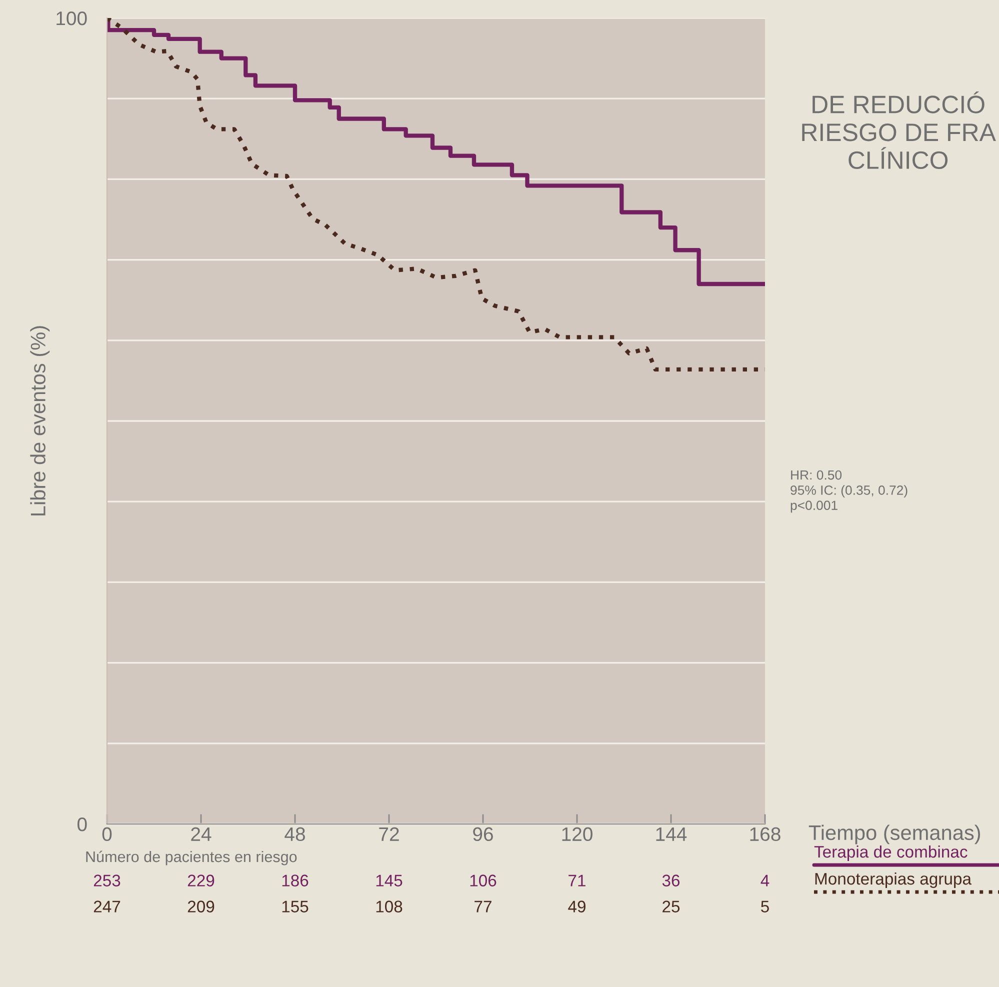 The width and height of the screenshot is (999, 987). What do you see at coordinates (765, 906) in the screenshot?
I see `text: 5` at bounding box center [765, 906].